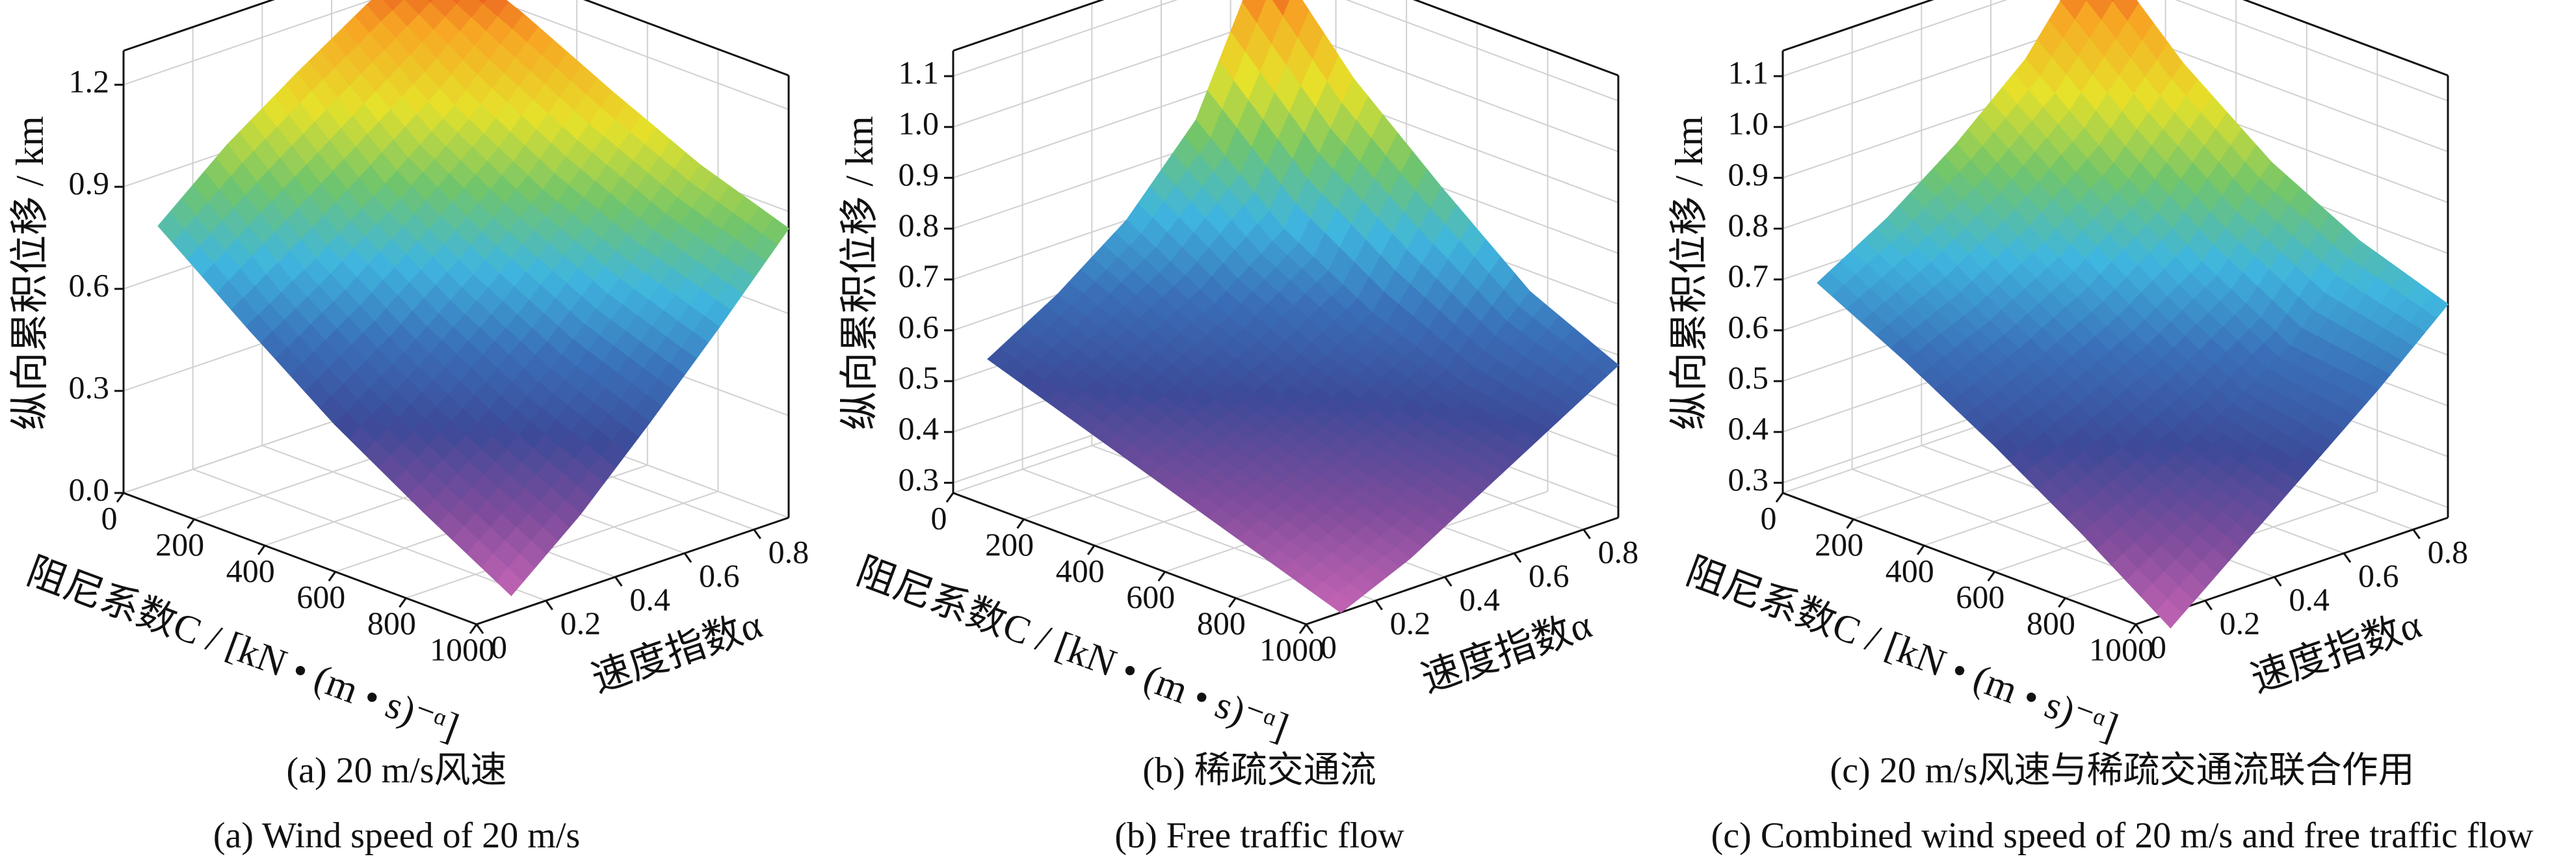 The height and width of the screenshot is (863, 2576). Describe the element at coordinates (859, 273) in the screenshot. I see `z-axis-label: 纵向累积位移 / km` at that location.